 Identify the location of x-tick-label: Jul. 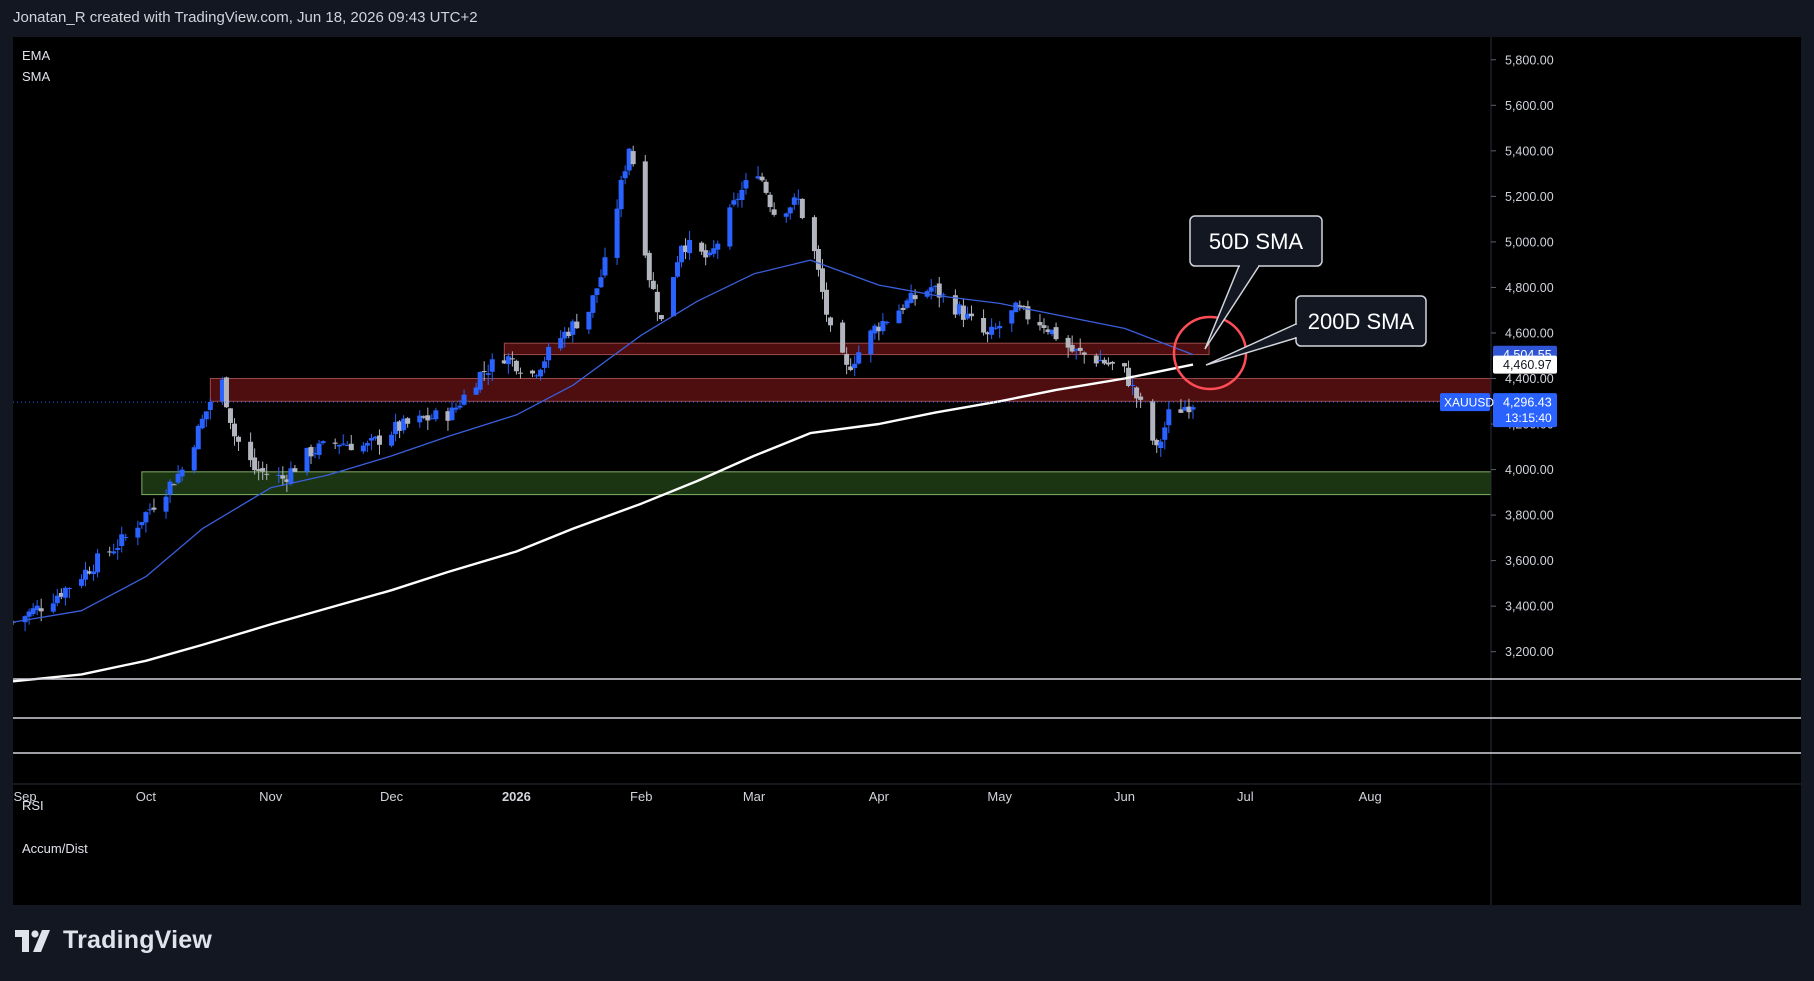
(1245, 796).